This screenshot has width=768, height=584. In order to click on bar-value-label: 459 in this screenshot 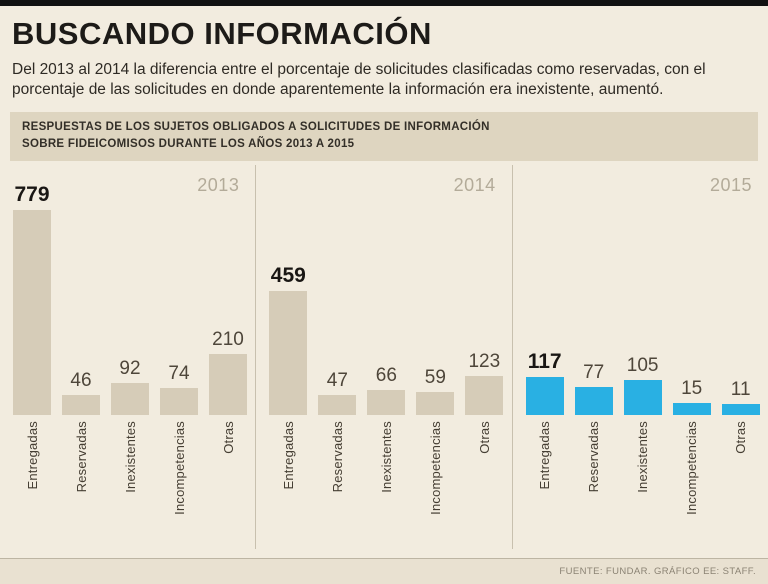, I will do `click(288, 275)`.